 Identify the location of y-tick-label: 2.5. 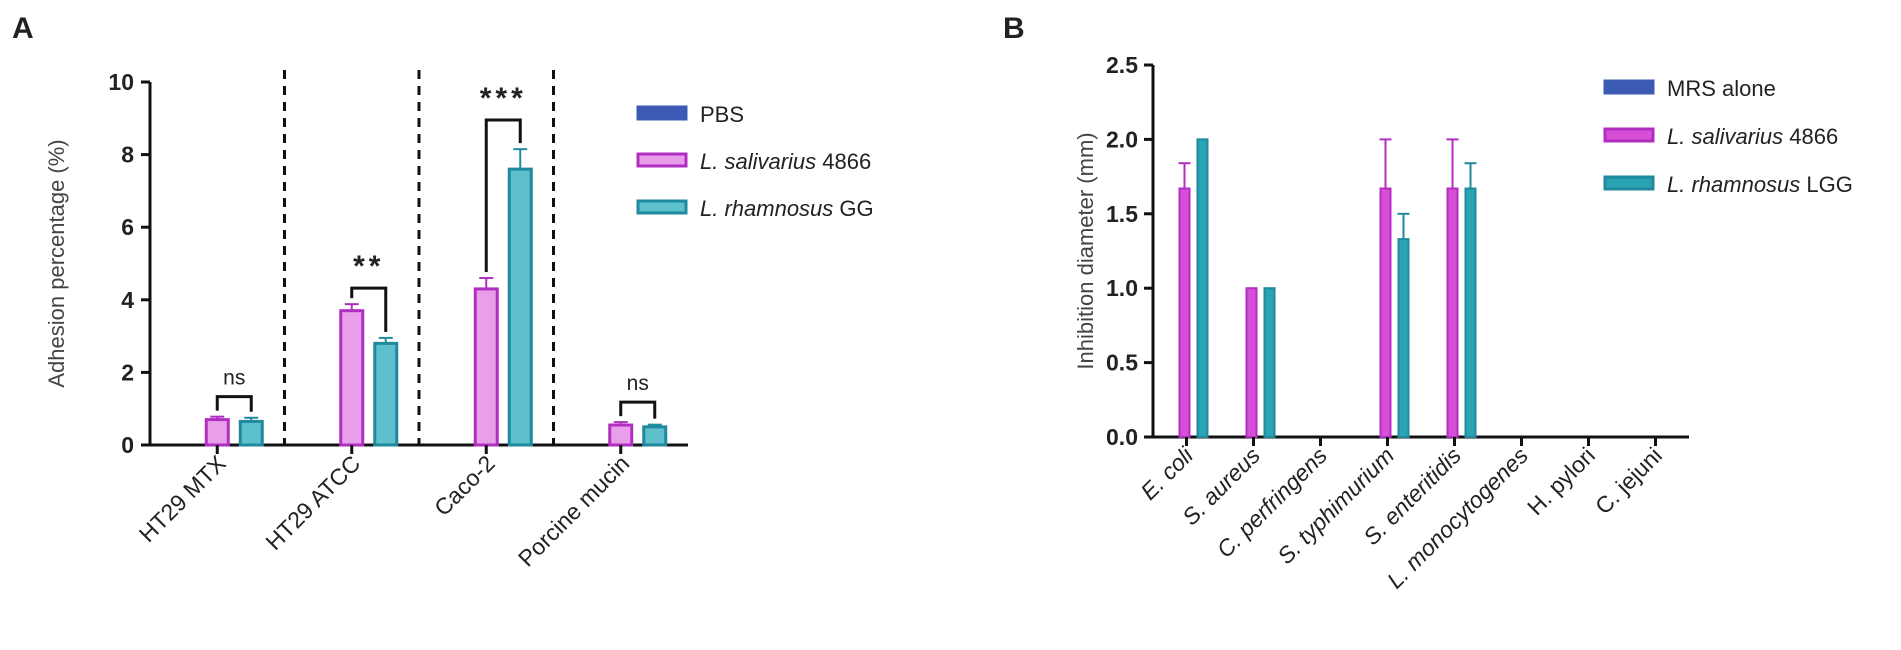
(1122, 65).